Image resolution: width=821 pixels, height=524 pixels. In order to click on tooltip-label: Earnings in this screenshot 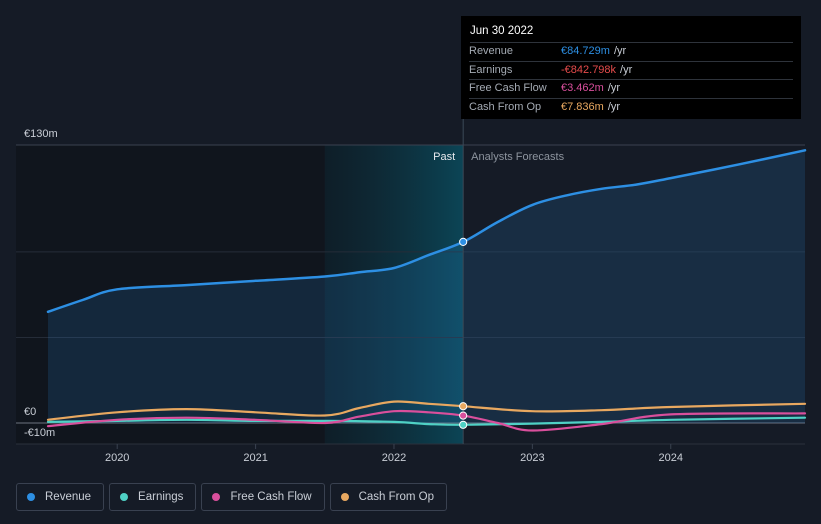, I will do `click(491, 69)`.